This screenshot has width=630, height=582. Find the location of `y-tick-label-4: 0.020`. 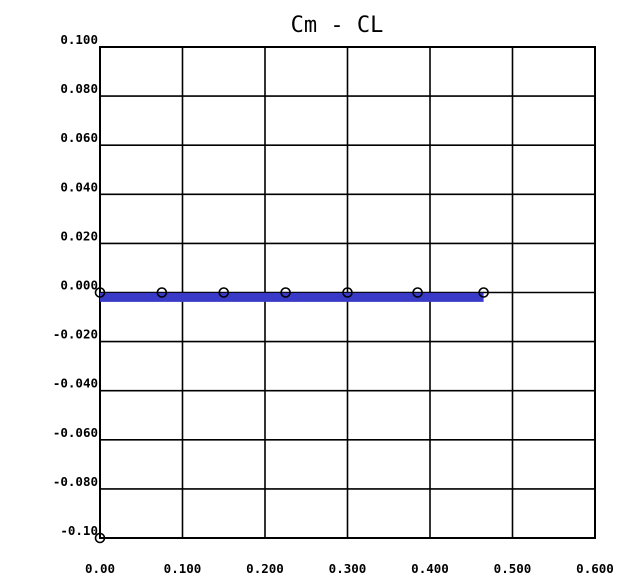

y-tick-label-4: 0.020 is located at coordinates (79, 235).